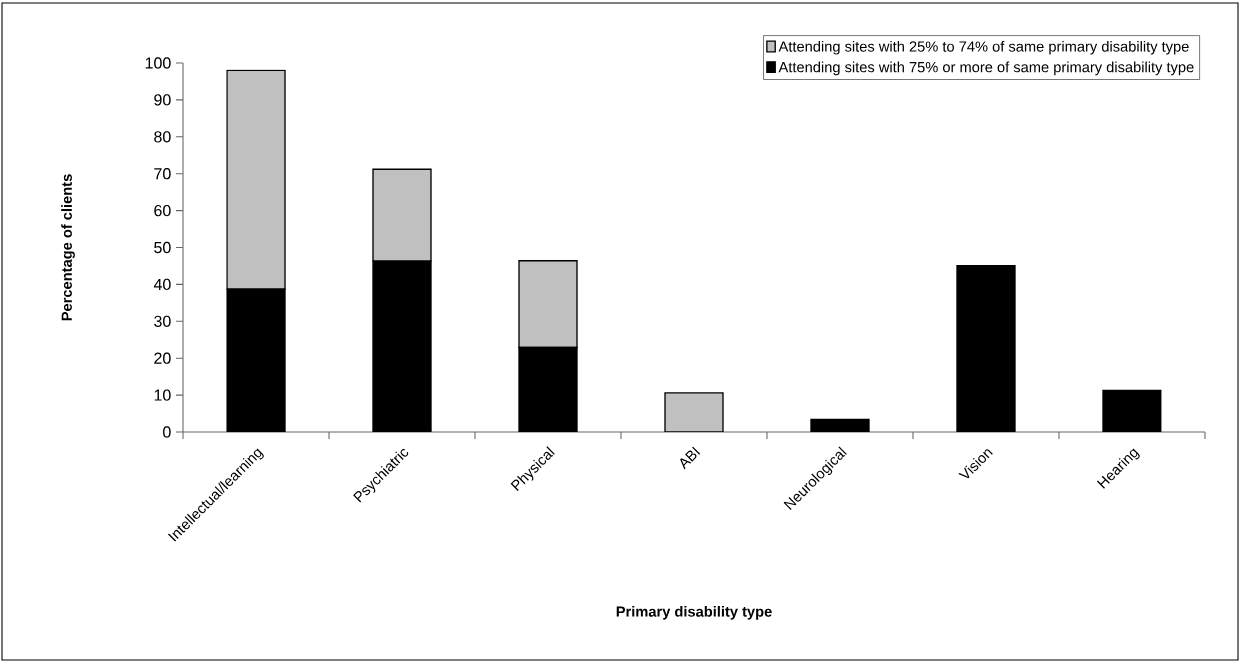  I want to click on y-tick-label: 100, so click(158, 63).